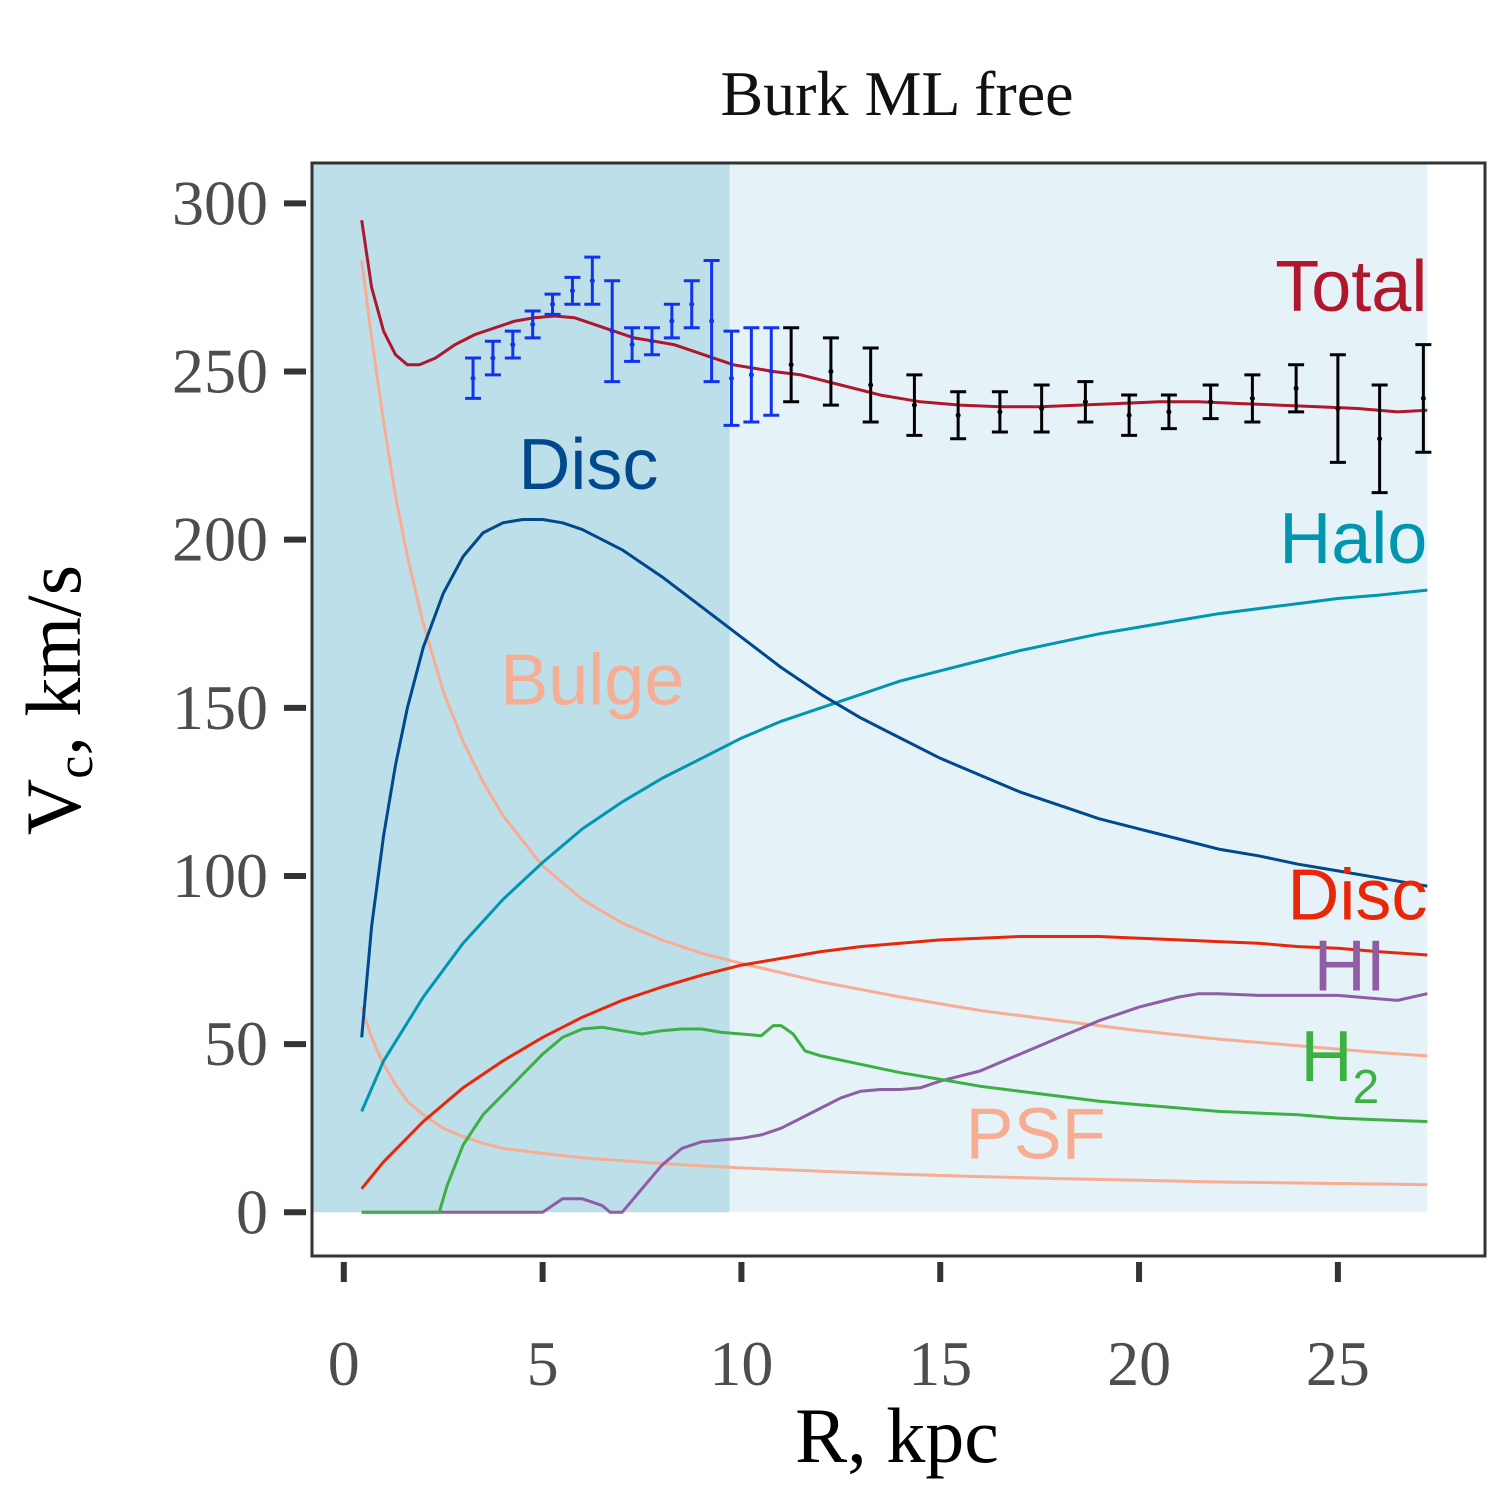  I want to click on label-disc-gas: Disc, so click(1357, 896).